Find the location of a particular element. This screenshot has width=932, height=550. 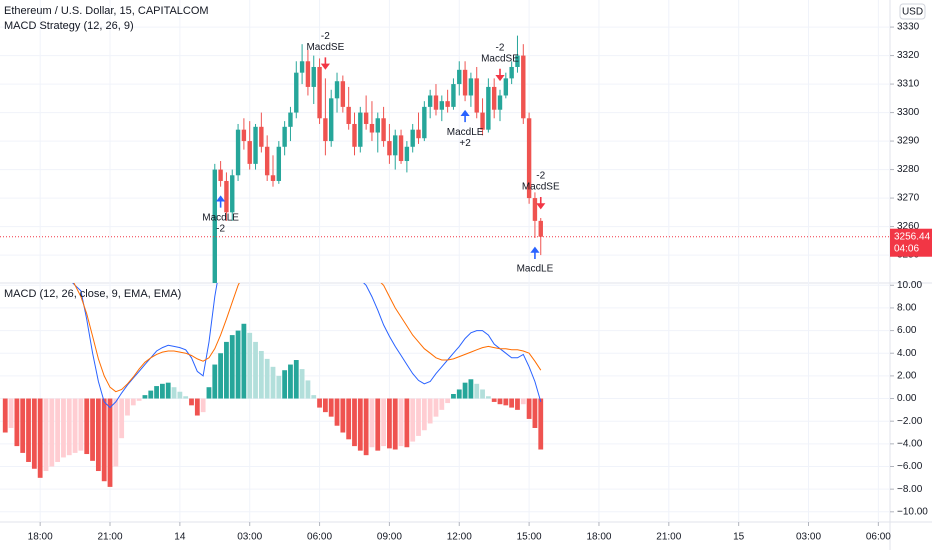

y-tick-label: 3320 is located at coordinates (908, 55).